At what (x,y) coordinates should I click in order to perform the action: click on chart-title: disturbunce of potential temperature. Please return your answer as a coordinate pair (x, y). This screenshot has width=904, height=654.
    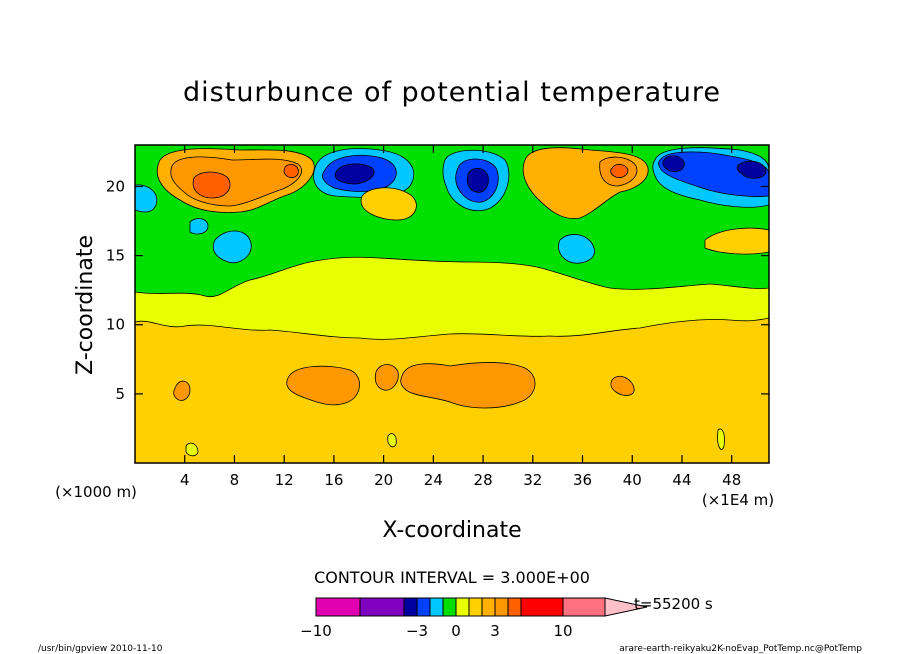
    Looking at the image, I should click on (452, 92).